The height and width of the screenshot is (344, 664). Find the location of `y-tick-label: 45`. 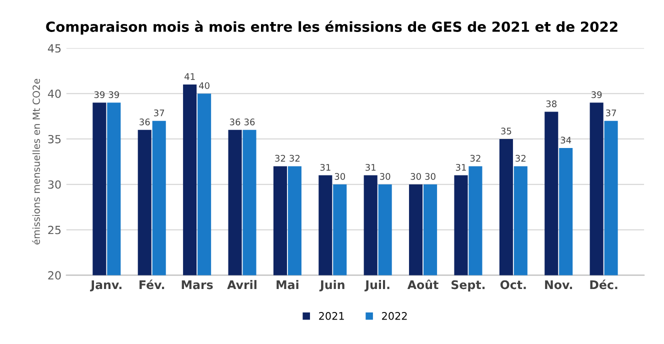

y-tick-label: 45 is located at coordinates (54, 48).